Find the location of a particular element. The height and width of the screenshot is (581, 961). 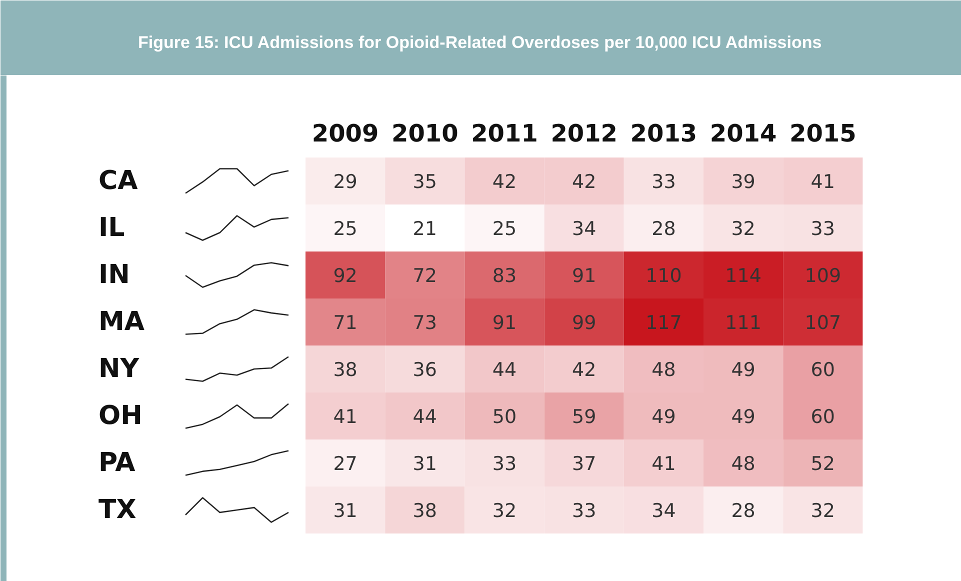

data-label: 39 is located at coordinates (743, 182).